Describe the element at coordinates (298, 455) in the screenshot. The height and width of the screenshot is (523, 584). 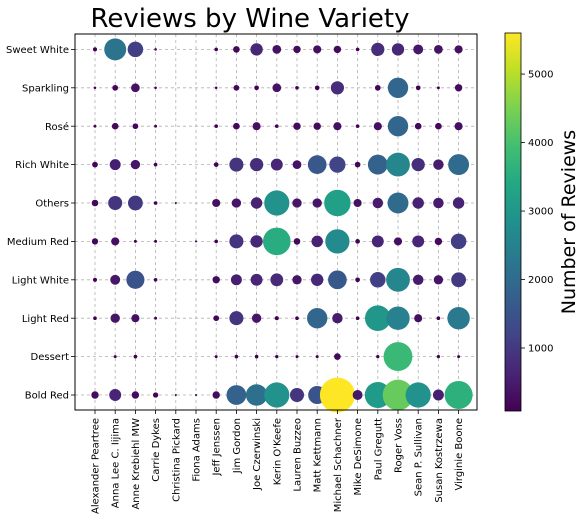
I see `x-tick-label-lauren-buzzeo: Lauren Buzzeo` at that location.